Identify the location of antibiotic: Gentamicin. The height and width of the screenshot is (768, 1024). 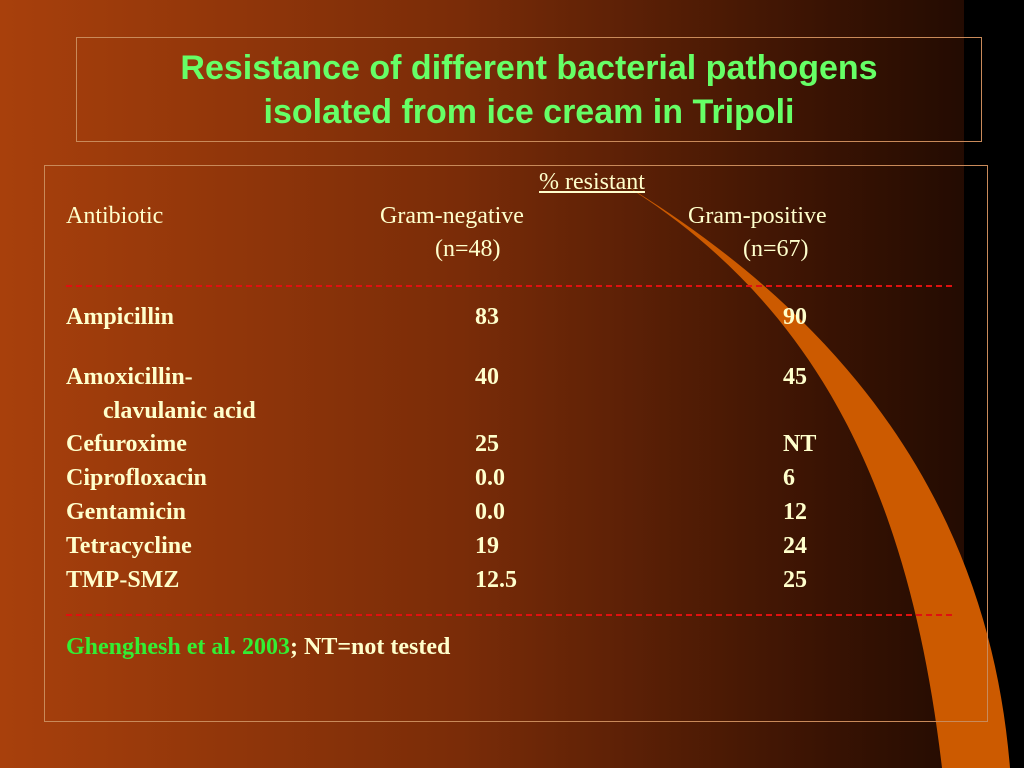
(126, 512).